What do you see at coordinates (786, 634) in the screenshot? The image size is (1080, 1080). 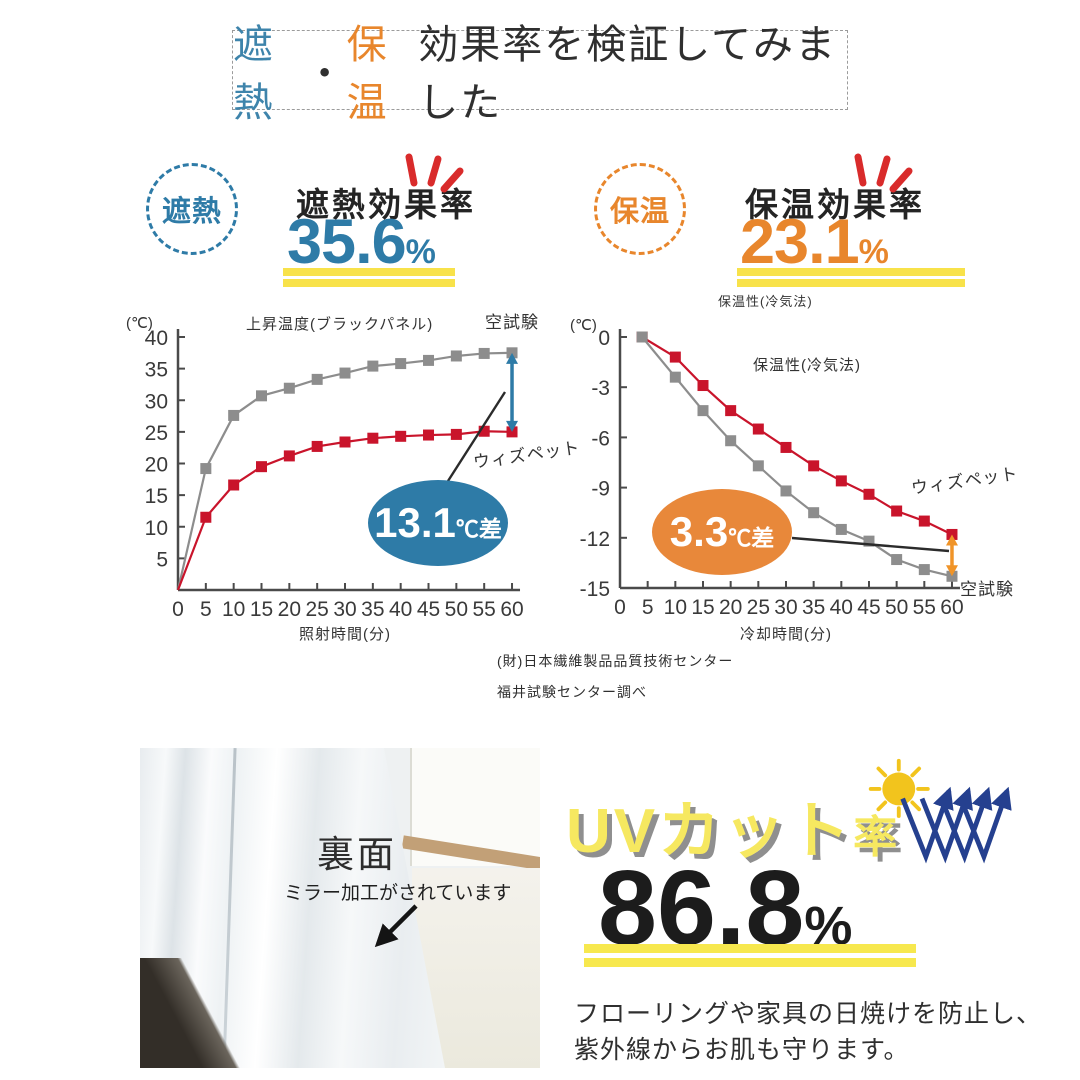 I see `x-axis-label: 冷却時間(分)` at bounding box center [786, 634].